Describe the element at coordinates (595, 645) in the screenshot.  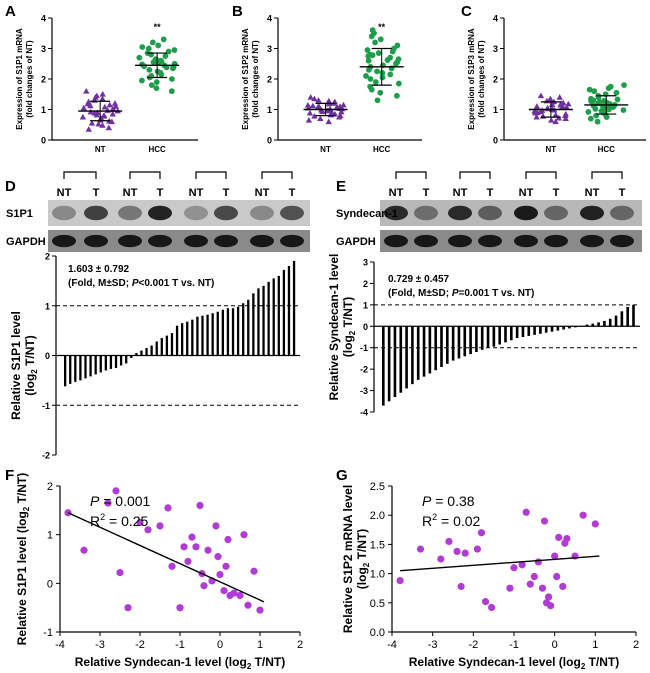
I see `x-tick-label: 1` at that location.